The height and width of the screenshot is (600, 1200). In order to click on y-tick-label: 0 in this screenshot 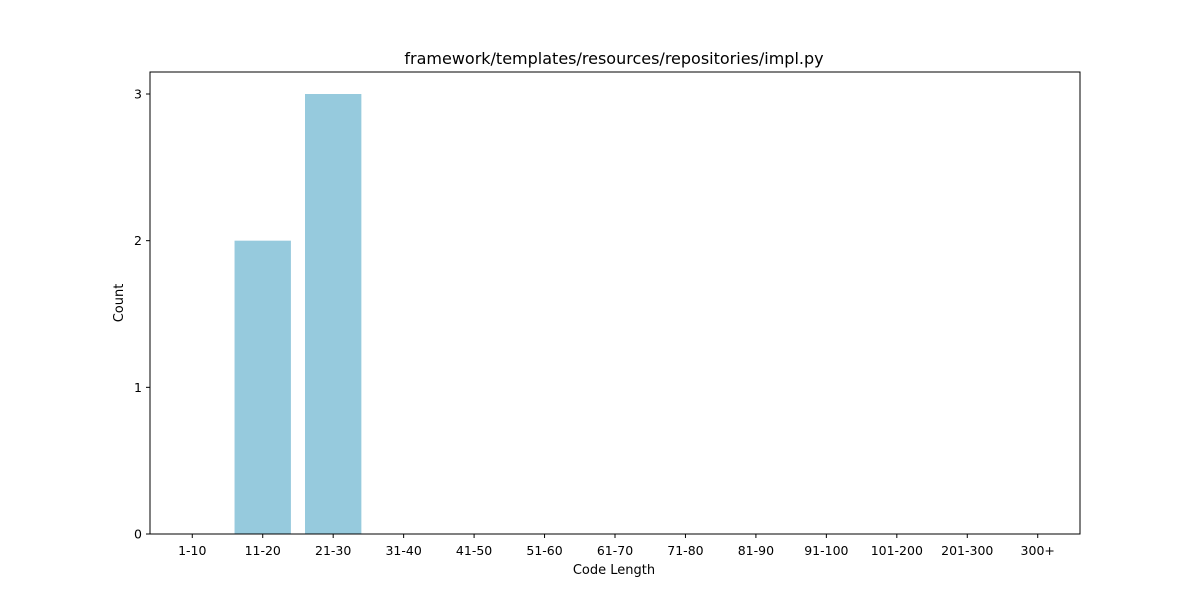, I will do `click(138, 534)`.